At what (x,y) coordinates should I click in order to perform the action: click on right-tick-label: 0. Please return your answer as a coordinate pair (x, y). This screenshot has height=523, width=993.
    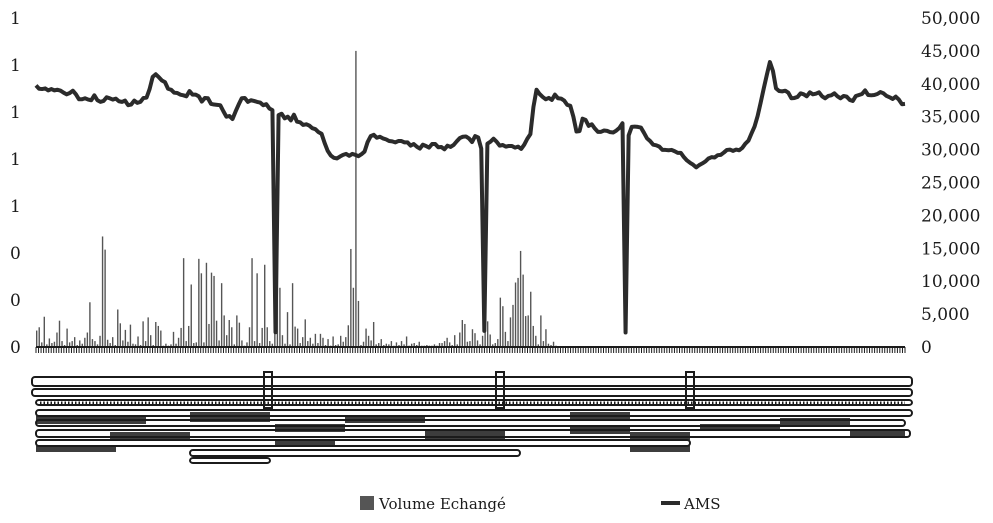
    Looking at the image, I should click on (926, 348).